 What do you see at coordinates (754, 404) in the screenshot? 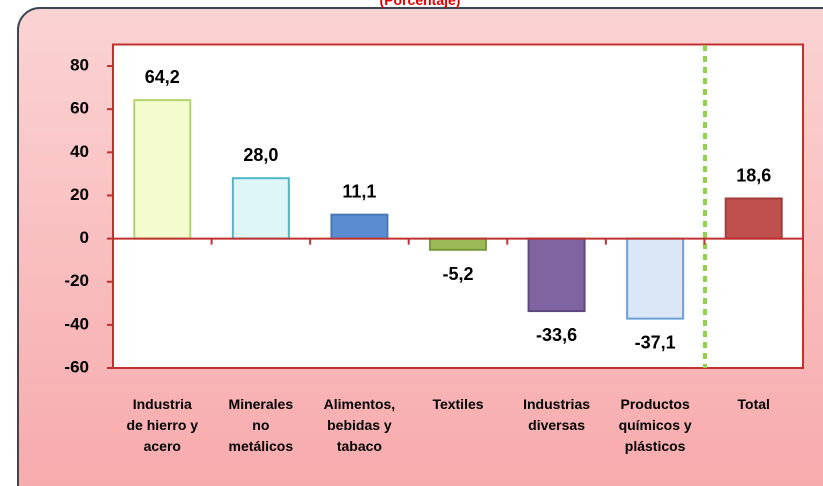
I see `x-tick-label: Total` at bounding box center [754, 404].